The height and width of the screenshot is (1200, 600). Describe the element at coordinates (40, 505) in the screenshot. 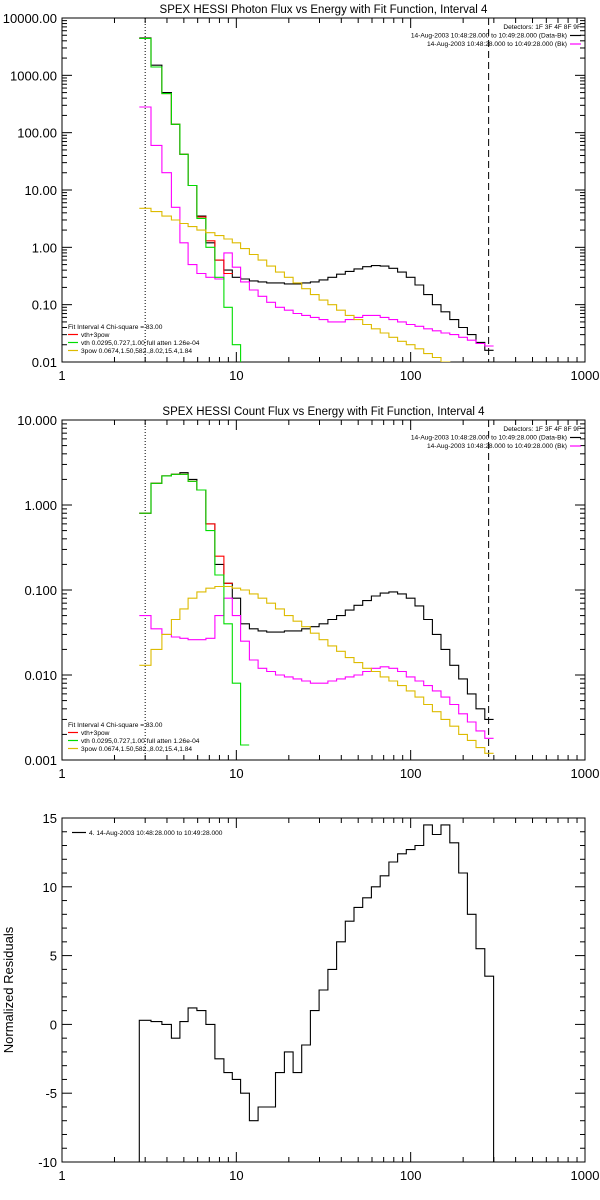

I see `y-tick-label: 1.000` at that location.